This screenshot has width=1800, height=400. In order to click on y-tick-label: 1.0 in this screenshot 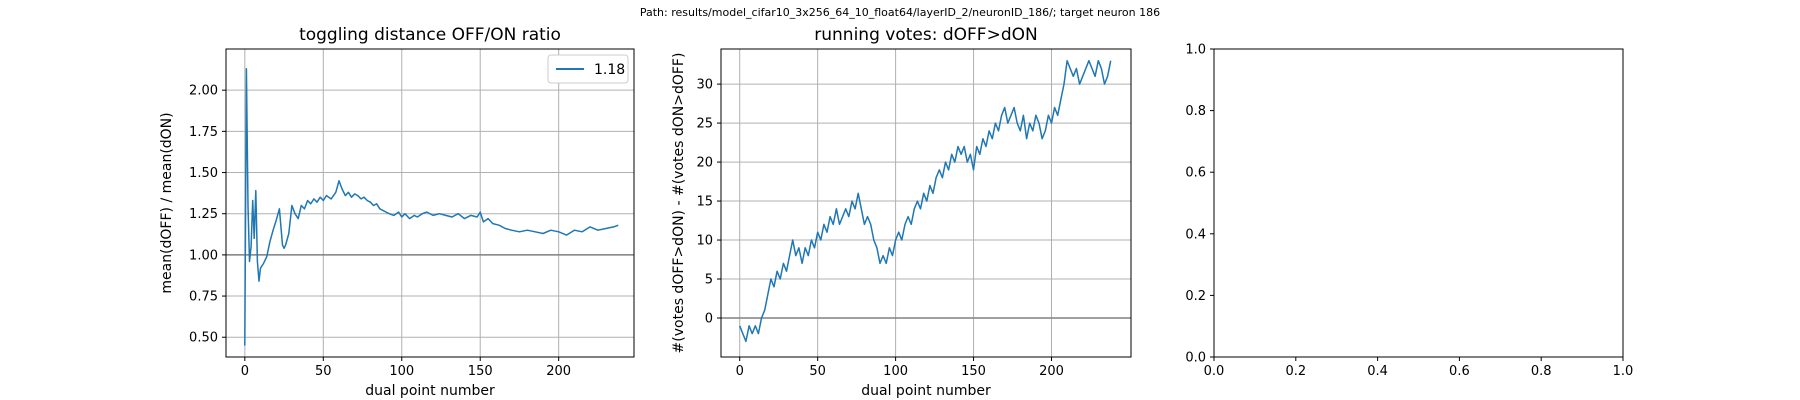, I will do `click(1195, 50)`.